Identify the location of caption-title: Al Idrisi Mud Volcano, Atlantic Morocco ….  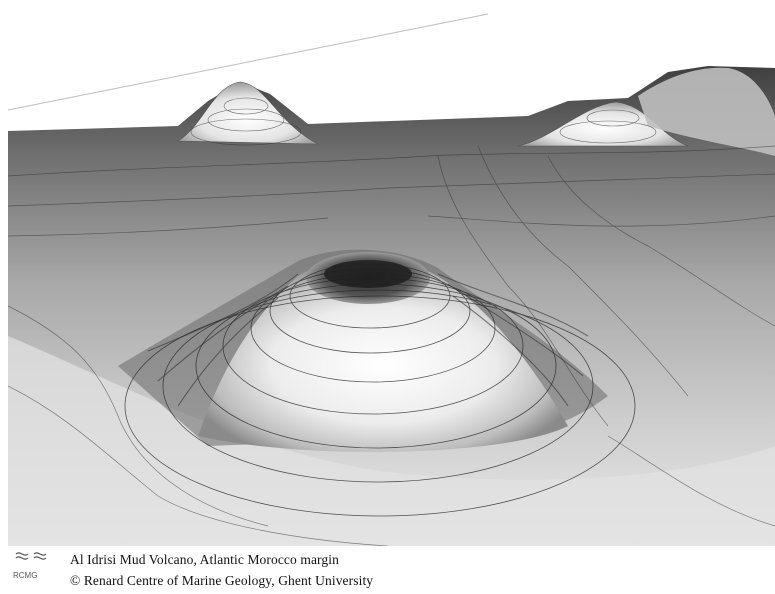
(204, 559).